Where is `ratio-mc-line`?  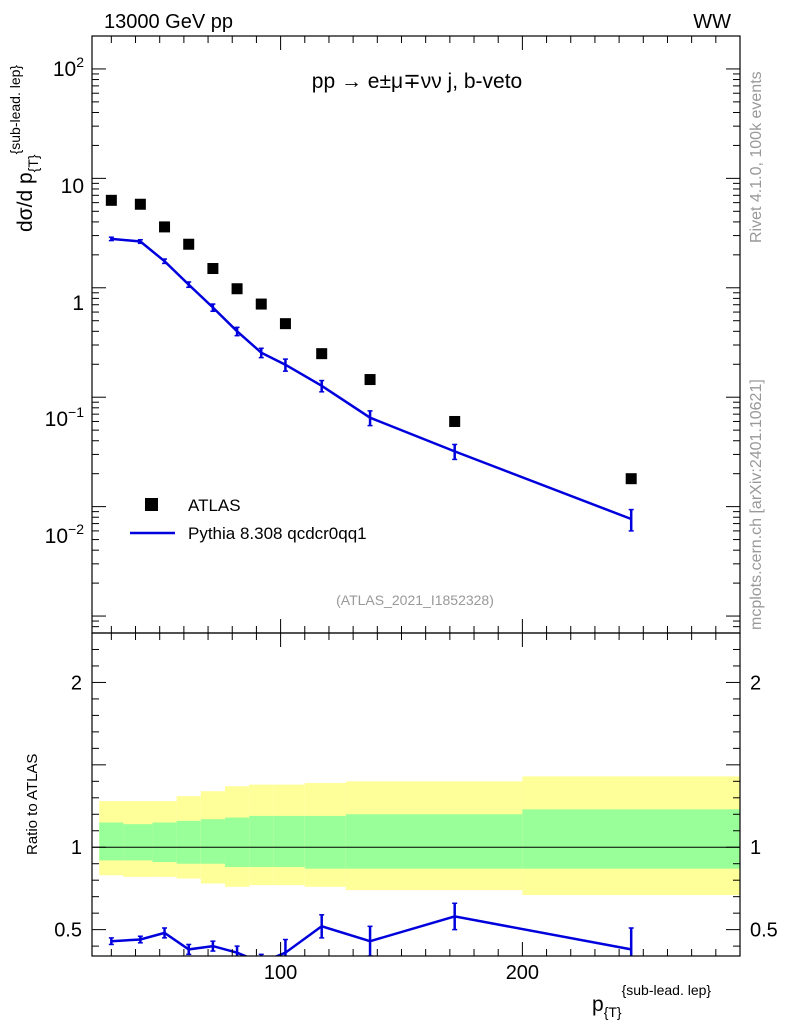 ratio-mc-line is located at coordinates (371, 935).